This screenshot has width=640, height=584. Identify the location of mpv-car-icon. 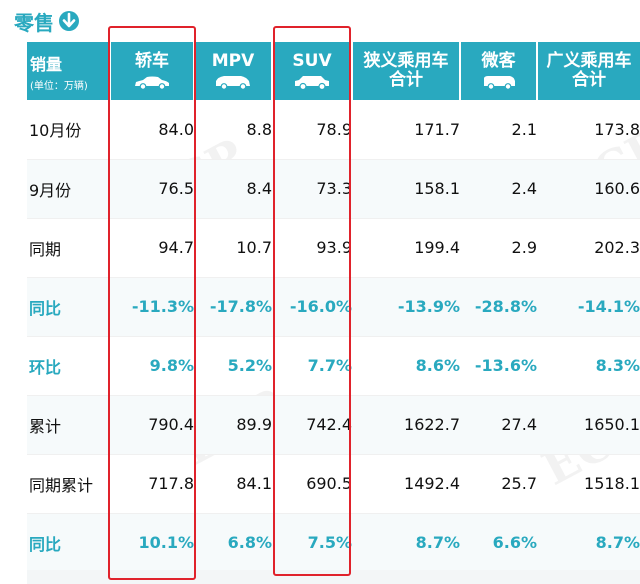
(233, 83).